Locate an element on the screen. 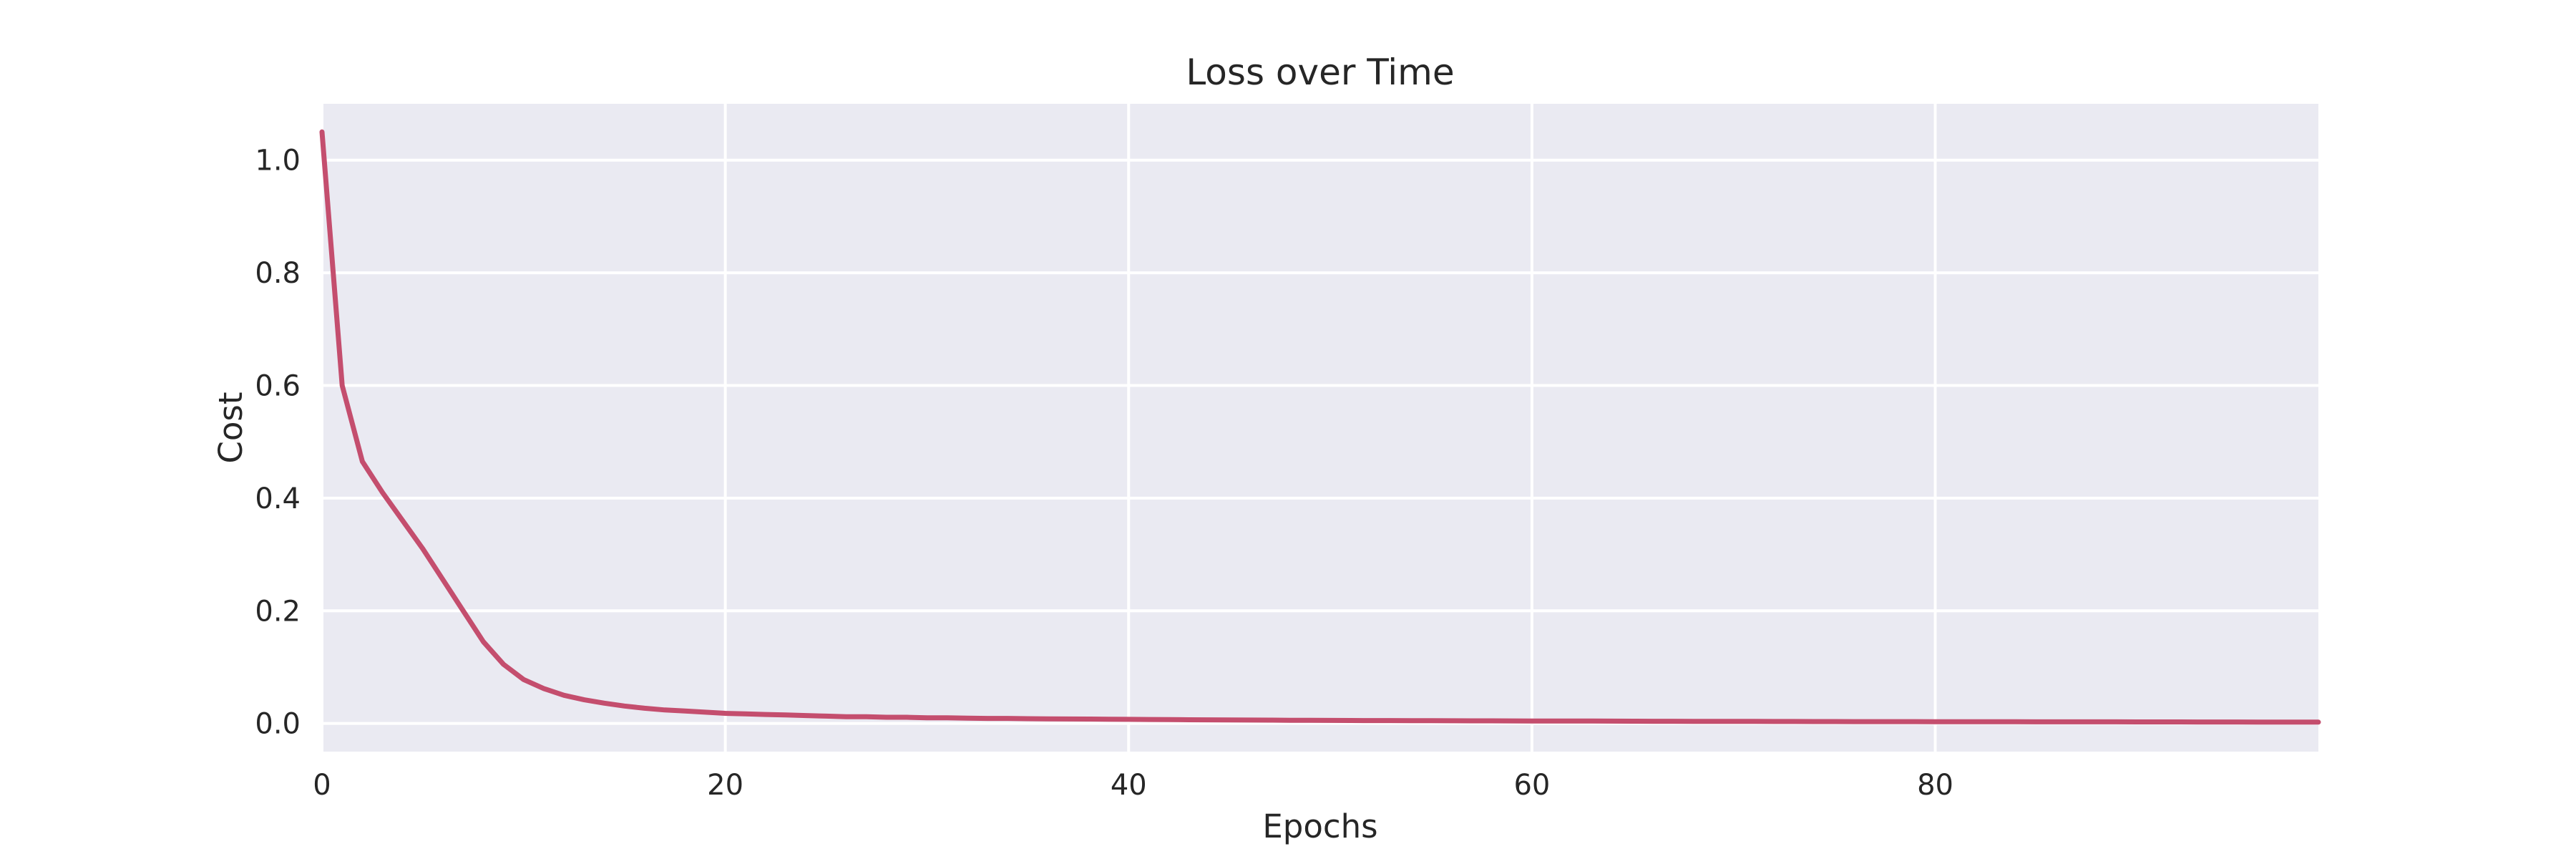  x-axis-label: Epochs is located at coordinates (1319, 826).